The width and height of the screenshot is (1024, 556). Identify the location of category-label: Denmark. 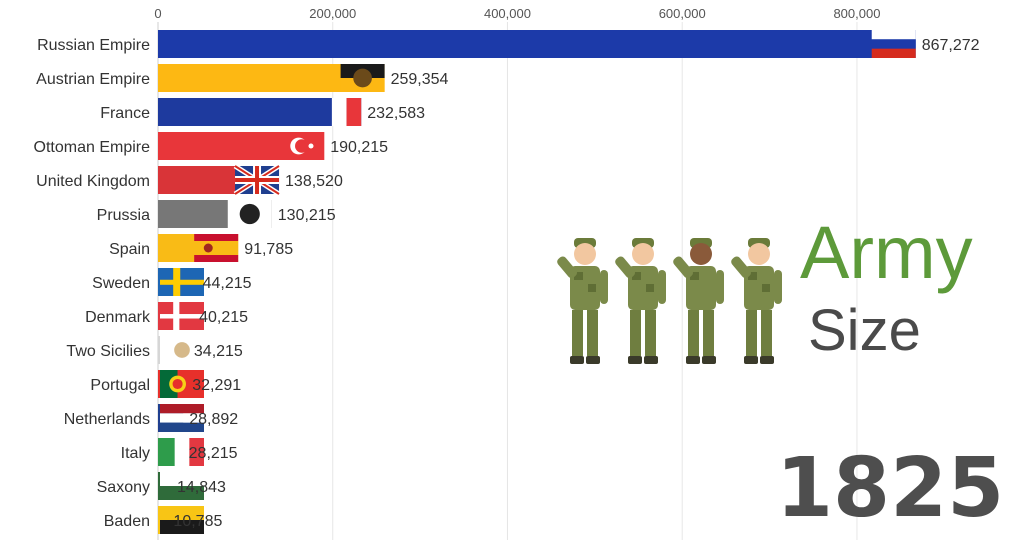
(118, 317).